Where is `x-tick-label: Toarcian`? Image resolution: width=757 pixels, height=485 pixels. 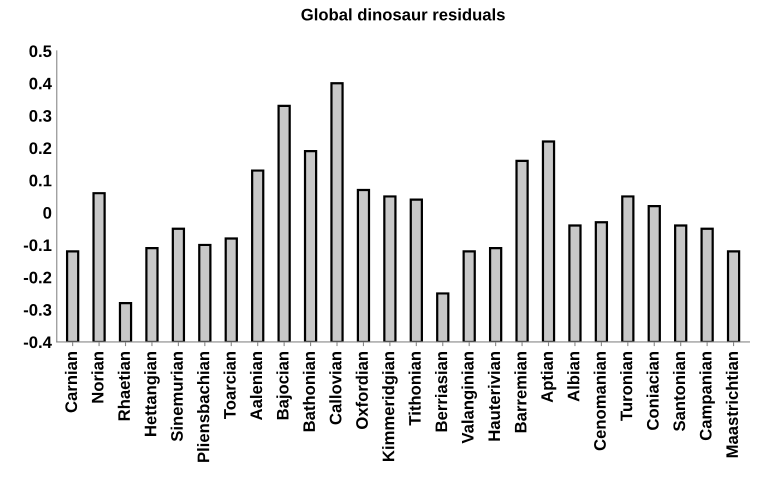
x-tick-label: Toarcian is located at coordinates (229, 385).